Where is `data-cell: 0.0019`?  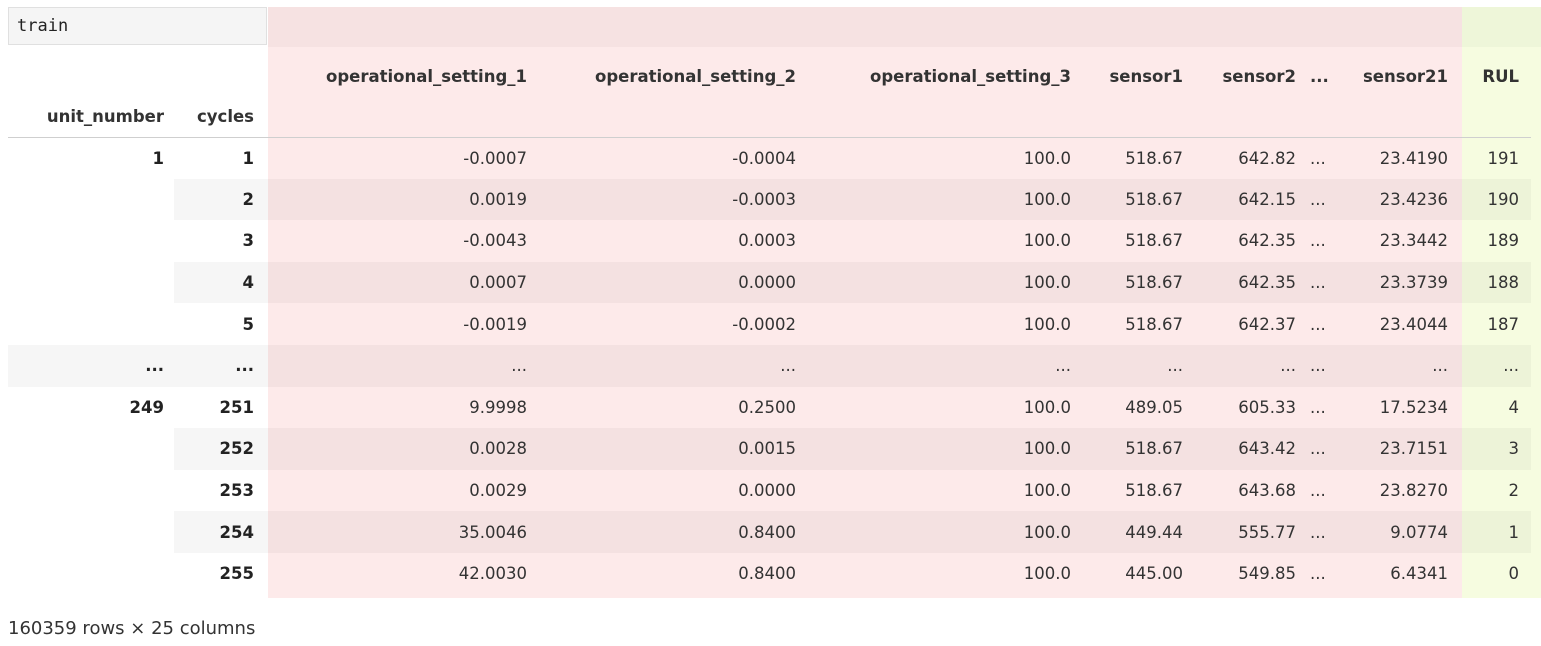 data-cell: 0.0019 is located at coordinates (401, 200).